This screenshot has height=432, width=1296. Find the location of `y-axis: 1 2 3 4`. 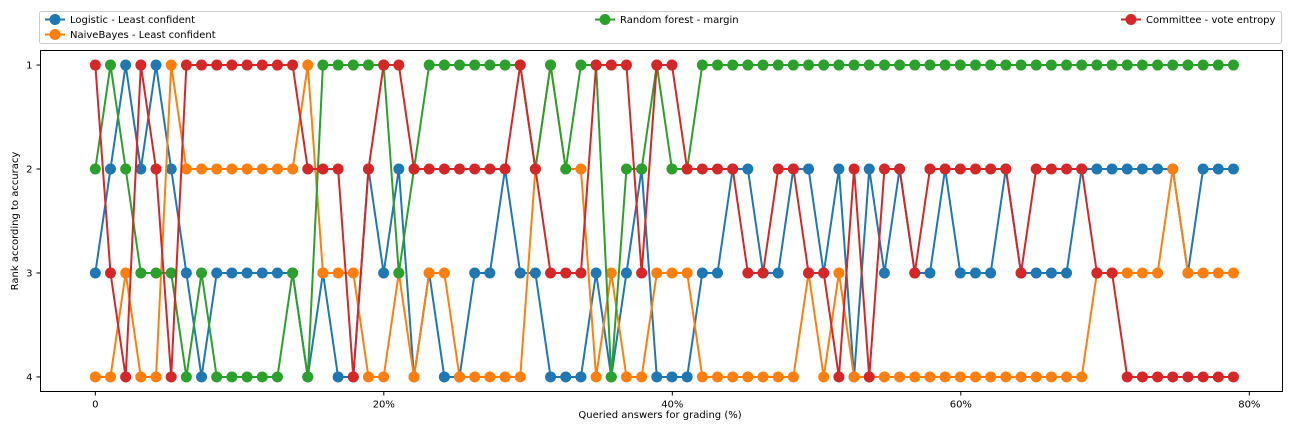

y-axis: 1 2 3 4 is located at coordinates (33, 222).